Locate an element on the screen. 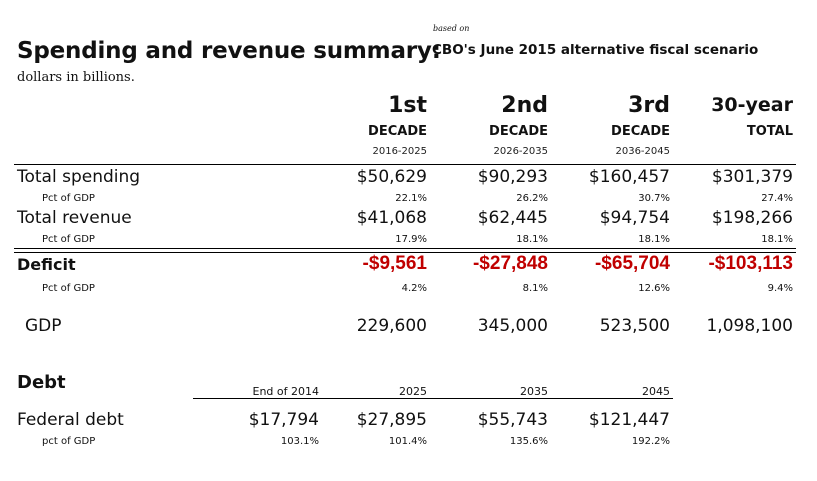 This screenshot has width=817, height=481. row-label-spending-pct: Pct of GDP is located at coordinates (68, 198).